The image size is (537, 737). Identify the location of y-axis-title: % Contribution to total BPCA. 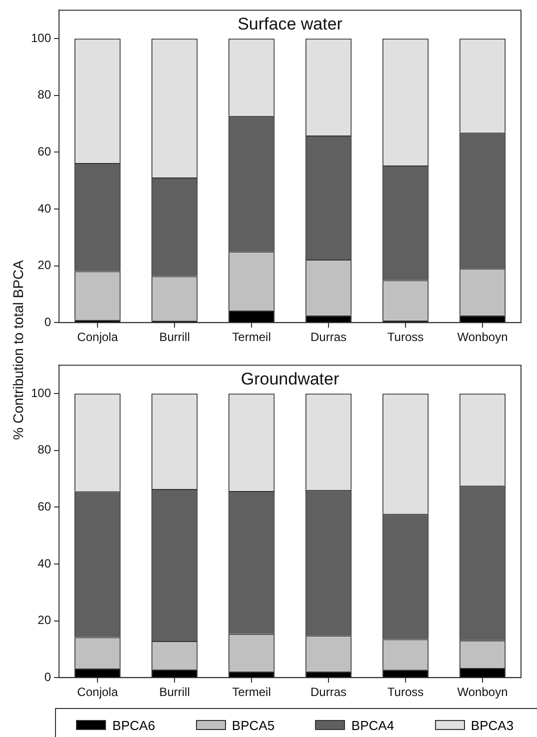
(18, 350).